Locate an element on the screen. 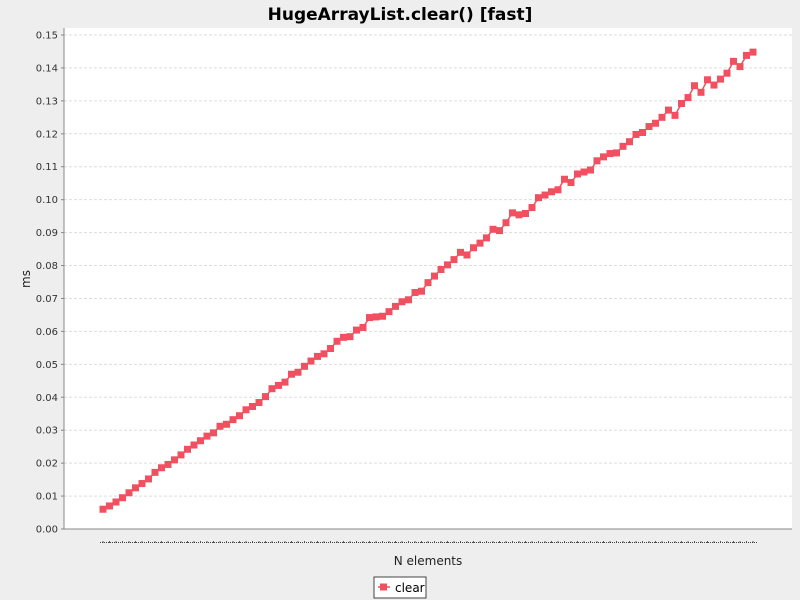 Image resolution: width=800 pixels, height=600 pixels. x-axis-label: N elements is located at coordinates (428, 561).